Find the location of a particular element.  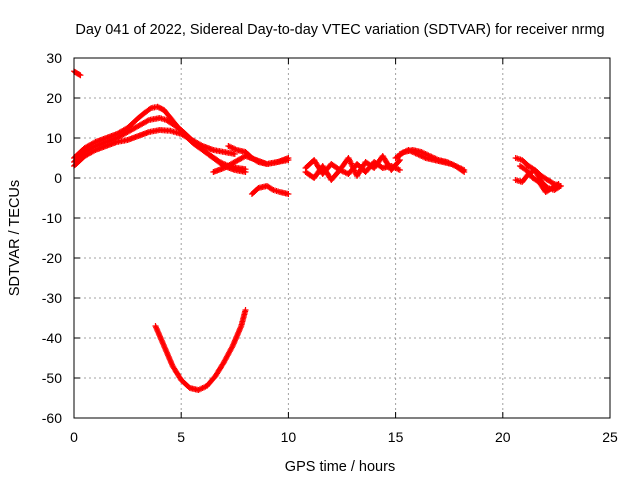

series-hump-15-18b is located at coordinates (432, 160).